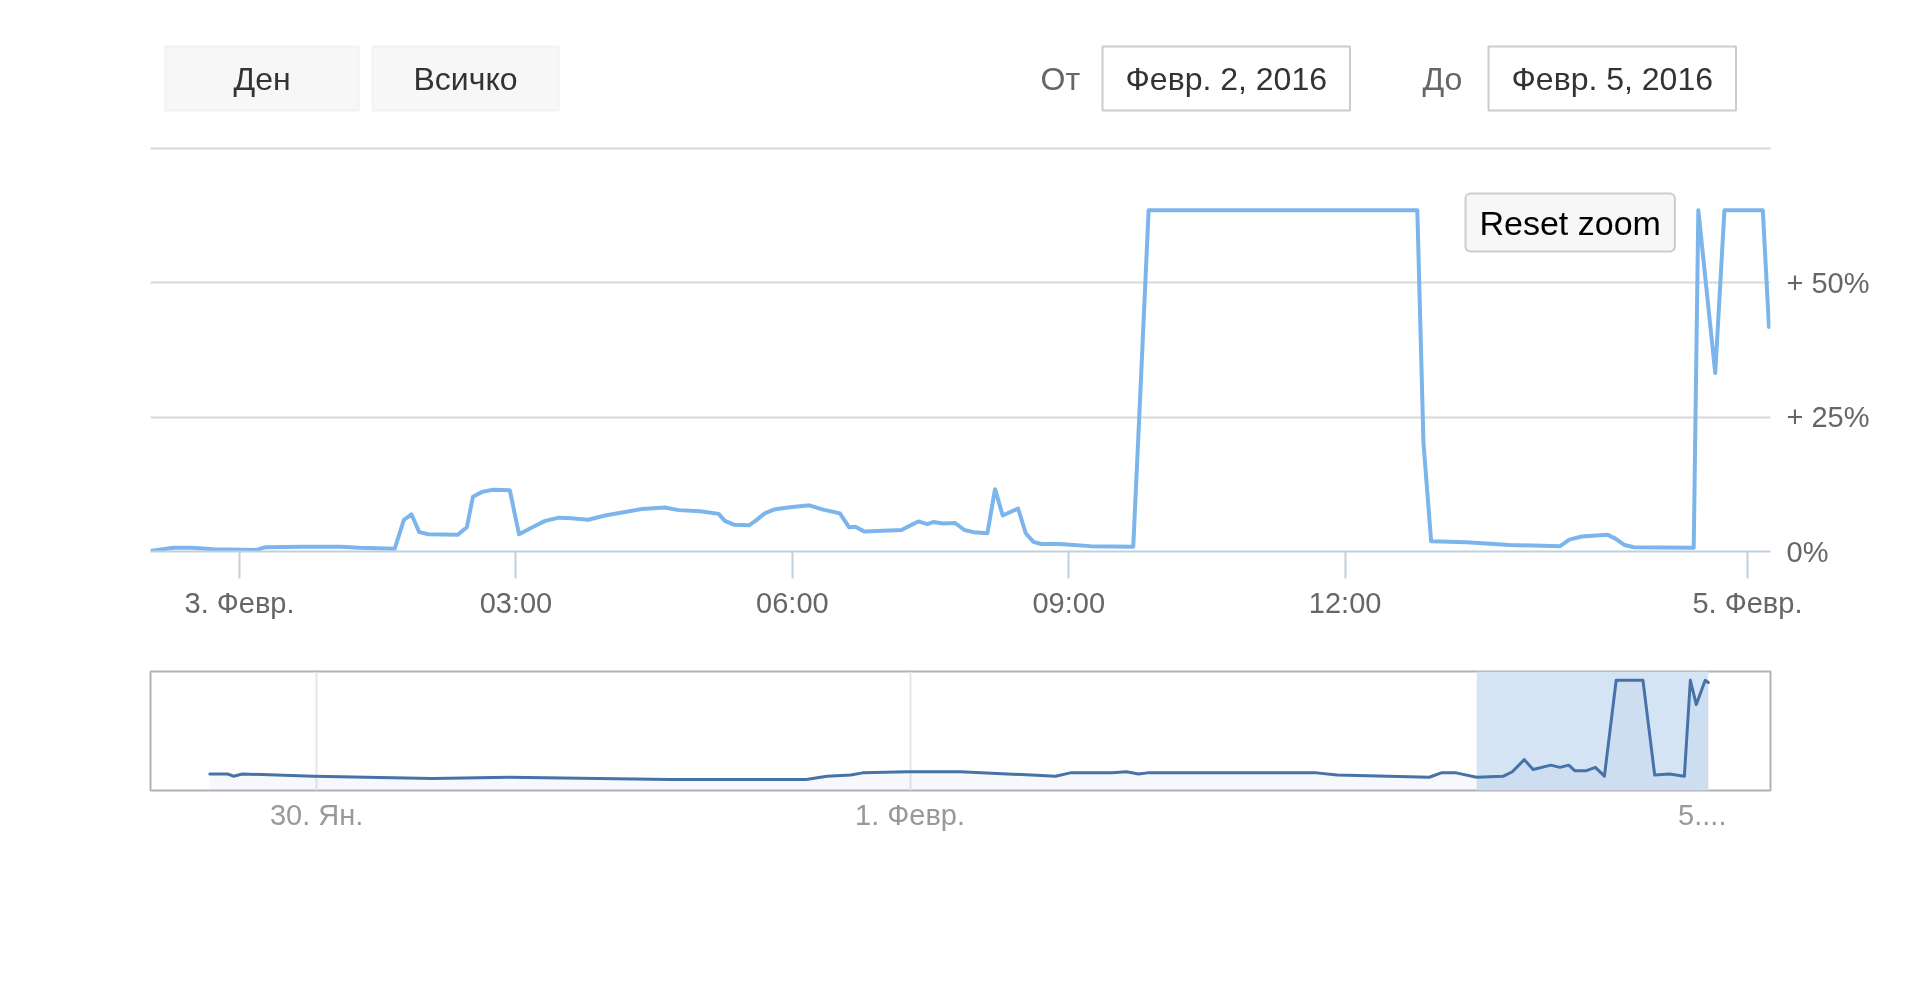  What do you see at coordinates (1807, 551) in the screenshot?
I see `y-tick-label: 0%` at bounding box center [1807, 551].